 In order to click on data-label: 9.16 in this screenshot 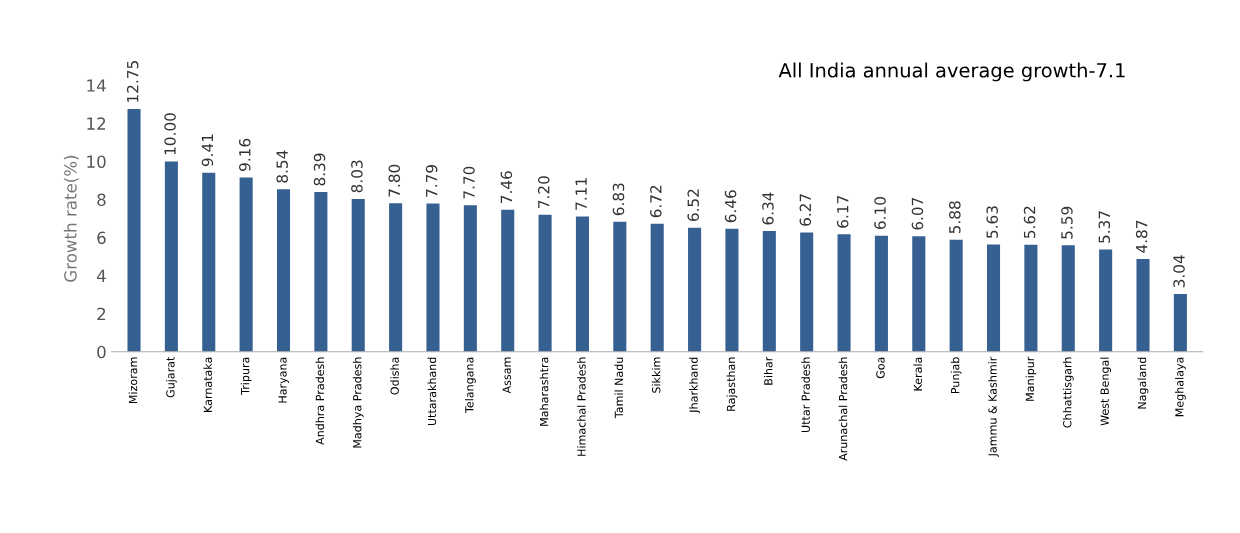, I will do `click(245, 154)`.